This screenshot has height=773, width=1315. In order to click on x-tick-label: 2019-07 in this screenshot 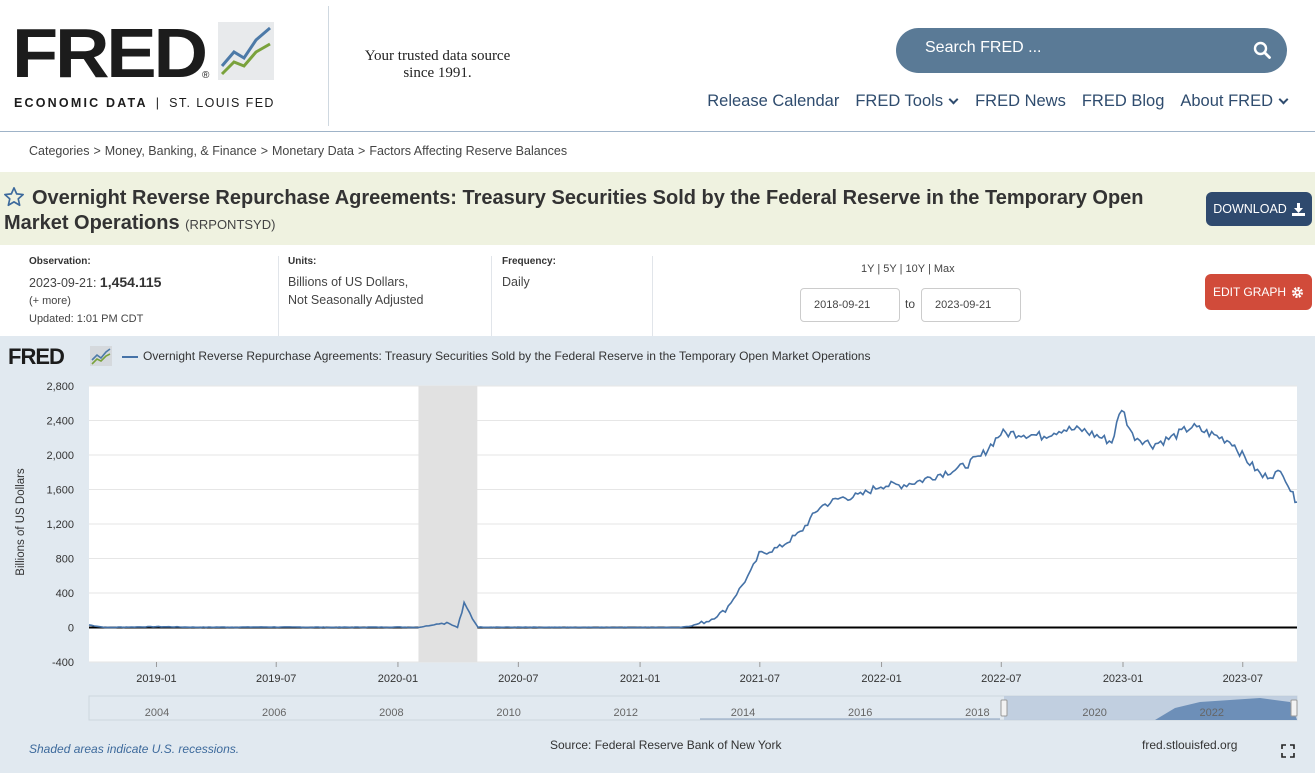, I will do `click(276, 679)`.